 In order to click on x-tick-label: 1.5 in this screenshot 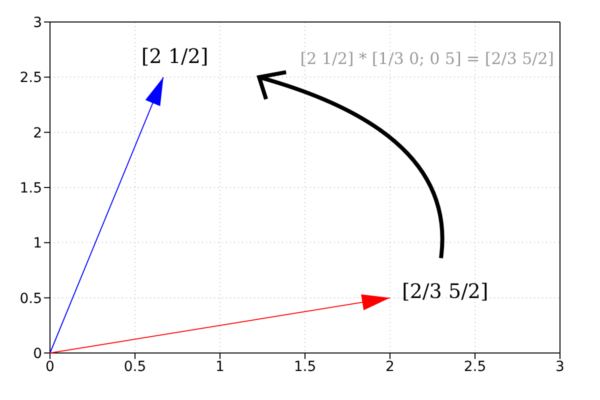, I will do `click(305, 366)`.